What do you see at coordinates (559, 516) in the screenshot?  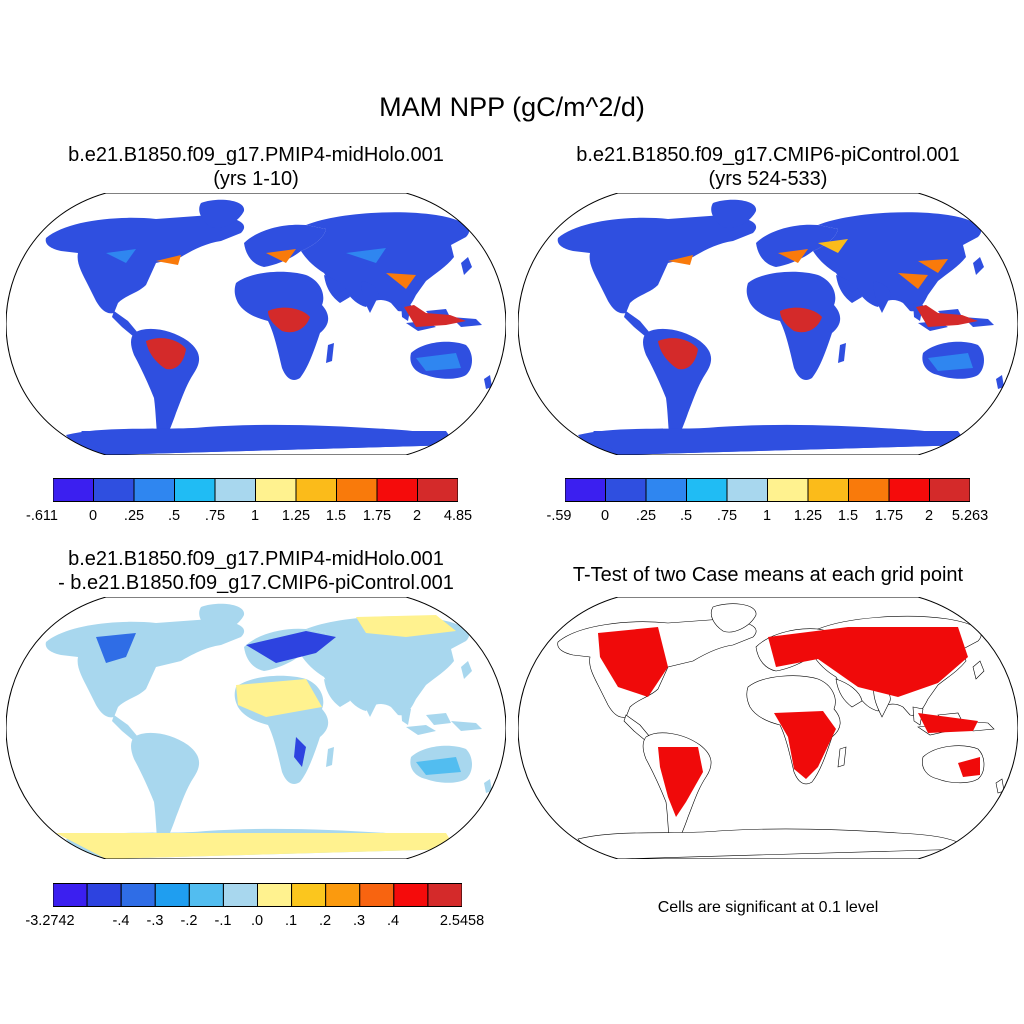 I see `cbar2-label-0: -.59` at bounding box center [559, 516].